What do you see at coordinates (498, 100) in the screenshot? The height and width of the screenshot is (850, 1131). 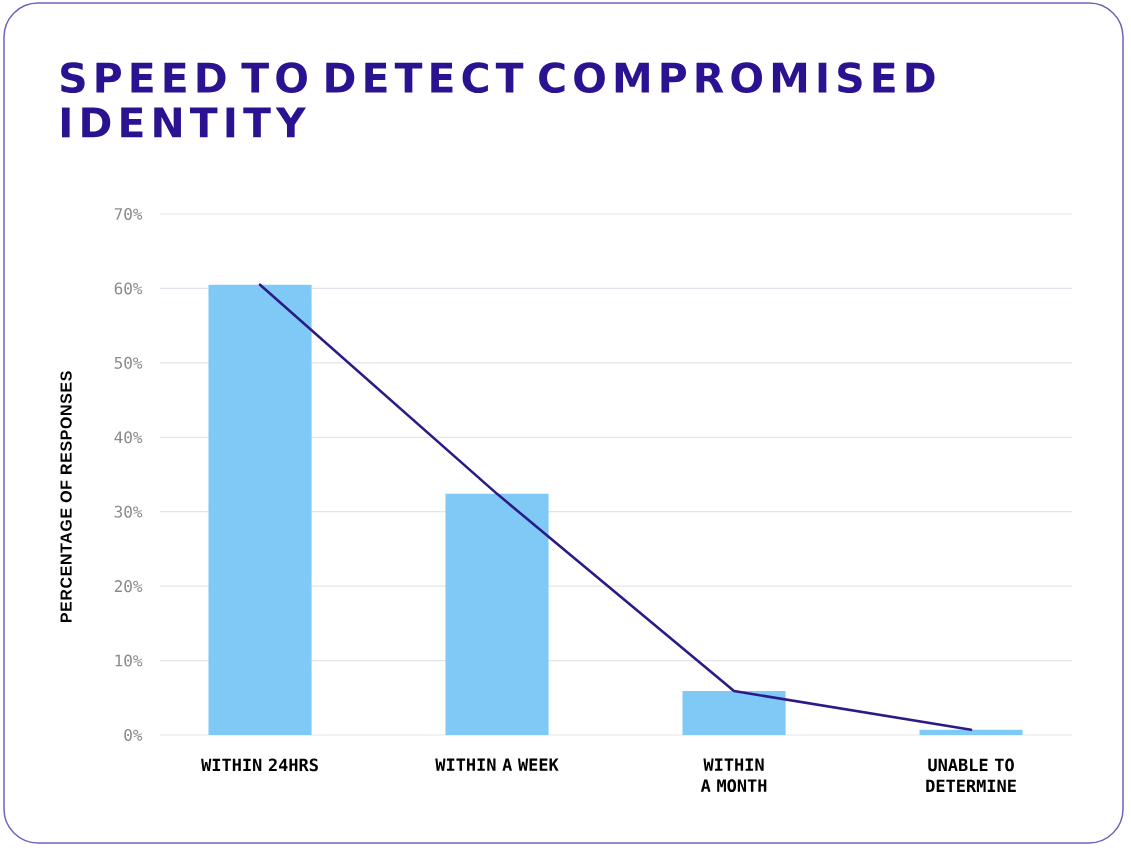 I see `chart-title: SPEED TO DETECT COMPROMISED IDENTITY` at bounding box center [498, 100].